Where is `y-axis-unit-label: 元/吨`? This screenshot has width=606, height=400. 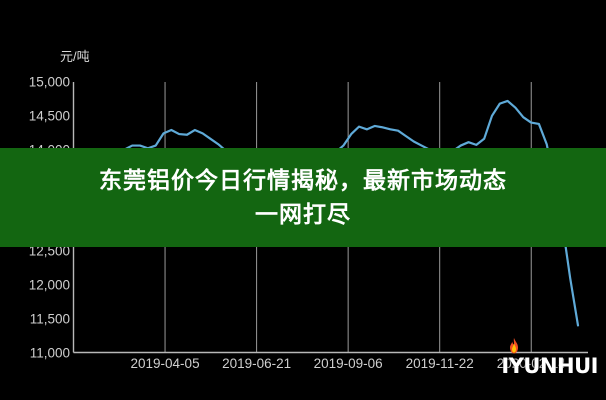 y-axis-unit-label: 元/吨 is located at coordinates (75, 56).